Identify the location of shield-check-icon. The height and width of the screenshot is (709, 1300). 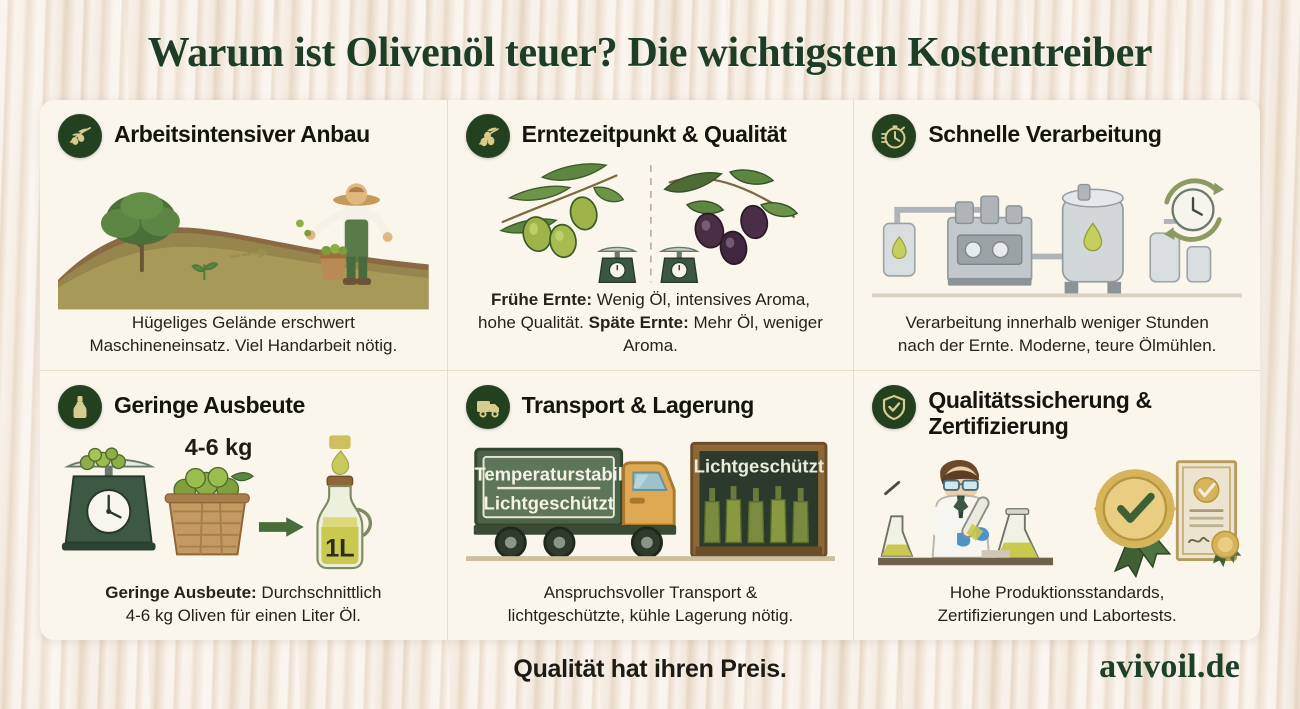
(894, 407).